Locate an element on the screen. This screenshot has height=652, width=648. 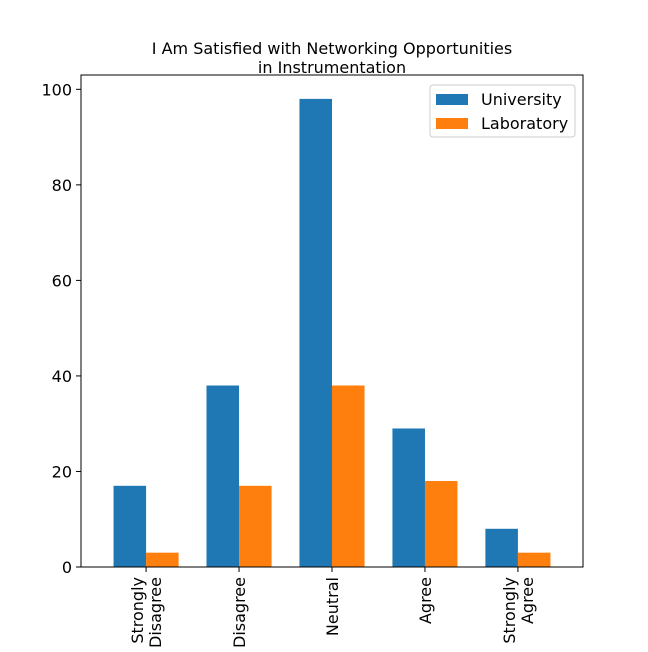
y-axis: 0 20 40 60 80 100 is located at coordinates (61, 328).